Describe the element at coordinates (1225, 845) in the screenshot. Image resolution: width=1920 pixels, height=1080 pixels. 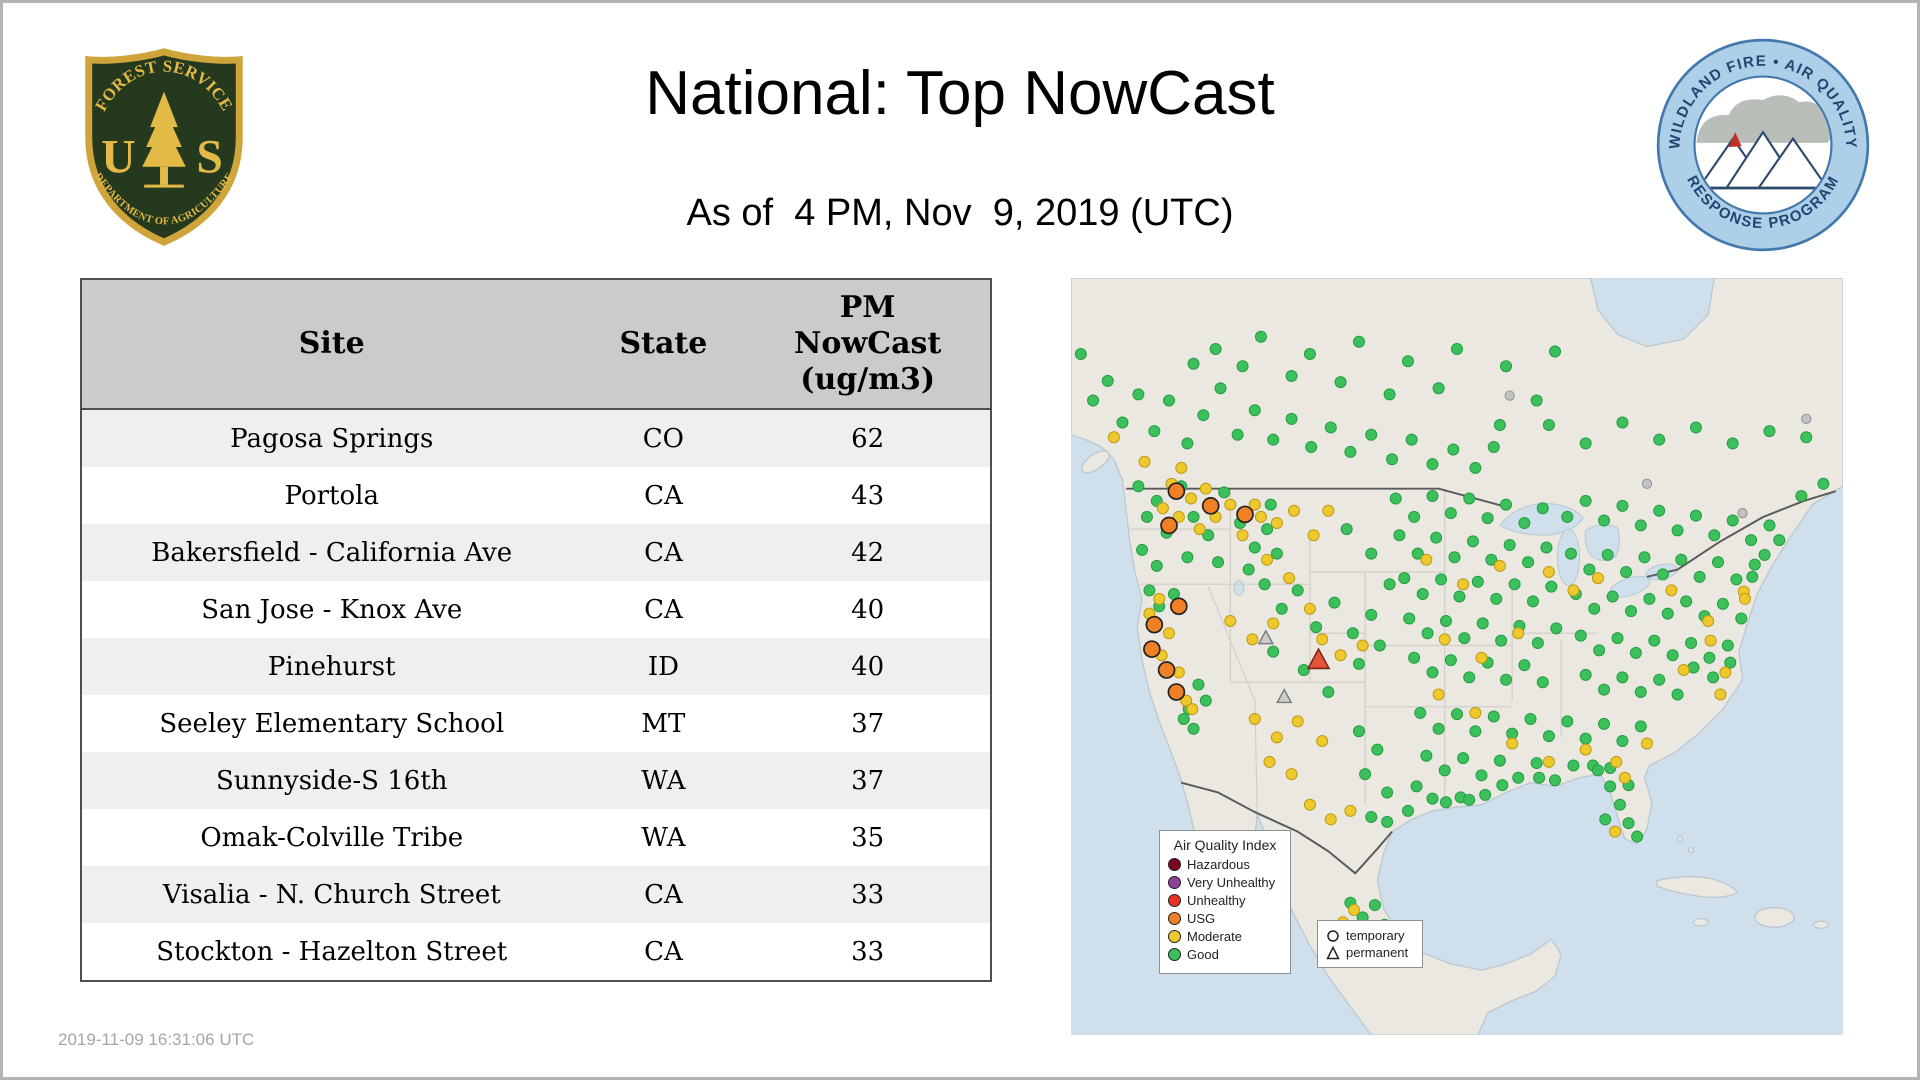
I see `aqi-legend-title: Air Quality Index` at that location.